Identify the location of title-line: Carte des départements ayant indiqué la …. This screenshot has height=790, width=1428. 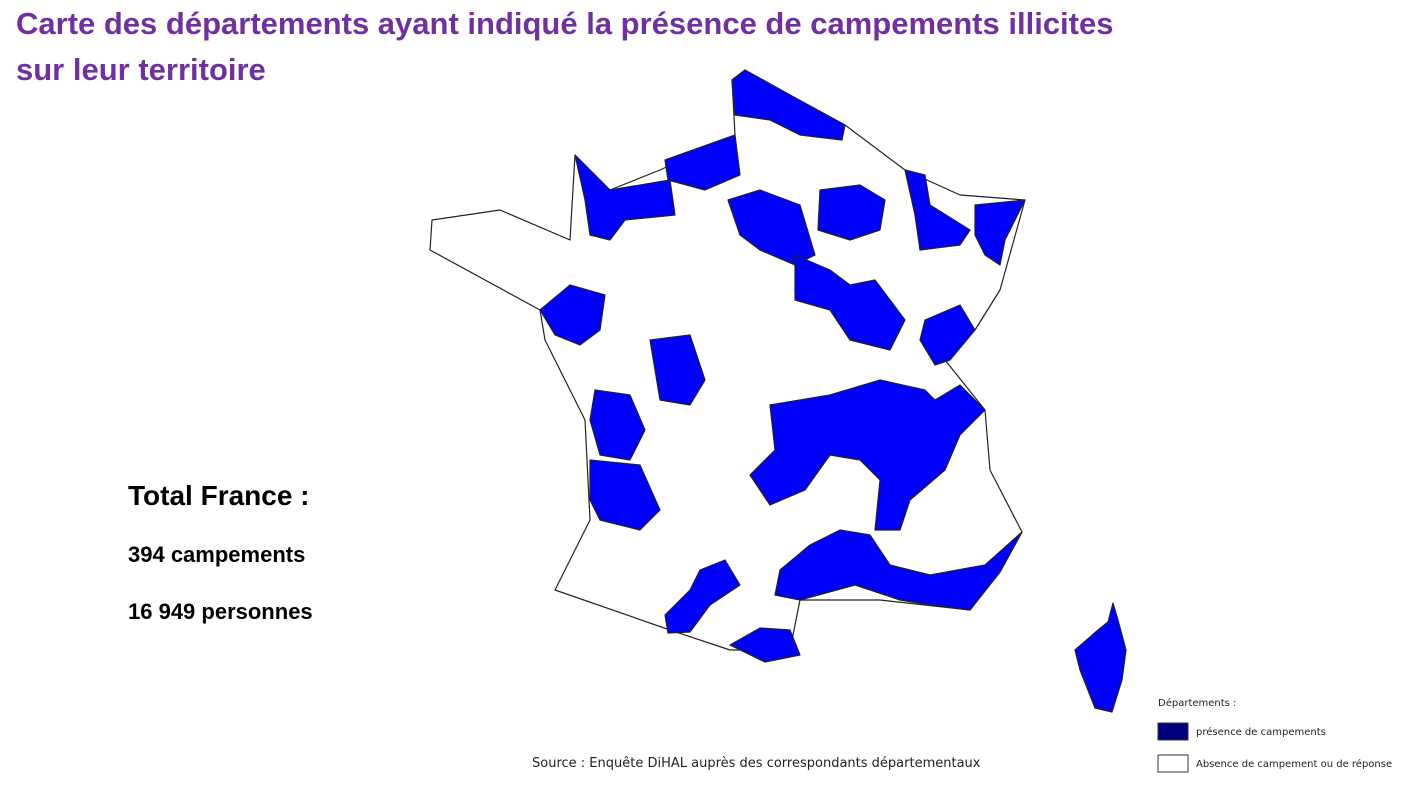
(565, 23).